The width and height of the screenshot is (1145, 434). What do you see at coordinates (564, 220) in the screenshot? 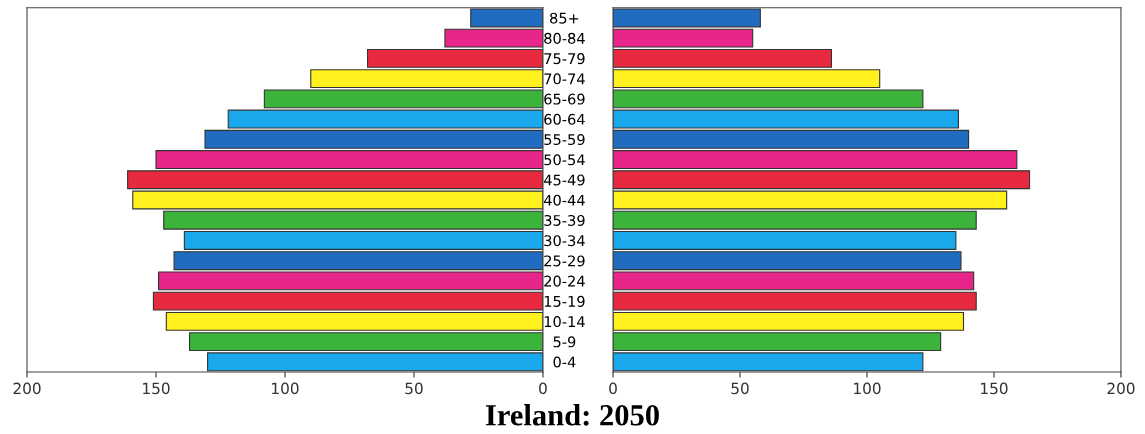
I see `y-tick-label: 35-39` at bounding box center [564, 220].